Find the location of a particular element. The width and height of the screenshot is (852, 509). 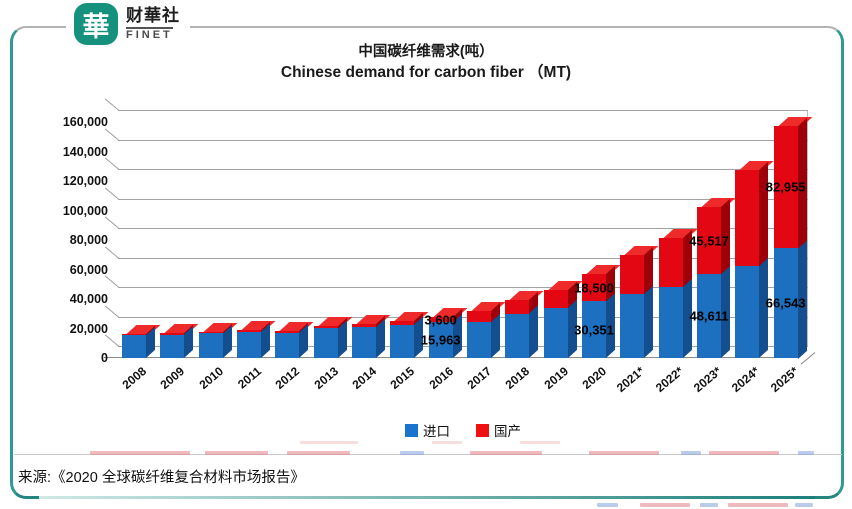

chart-title-en: Chinese demand for carbon fiber （MT) is located at coordinates (426, 72).